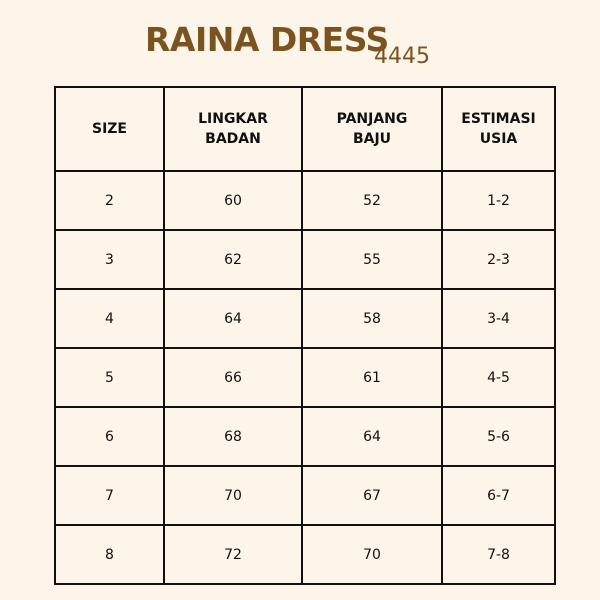 This screenshot has height=600, width=600. Describe the element at coordinates (233, 139) in the screenshot. I see `header-text: BADAN` at that location.